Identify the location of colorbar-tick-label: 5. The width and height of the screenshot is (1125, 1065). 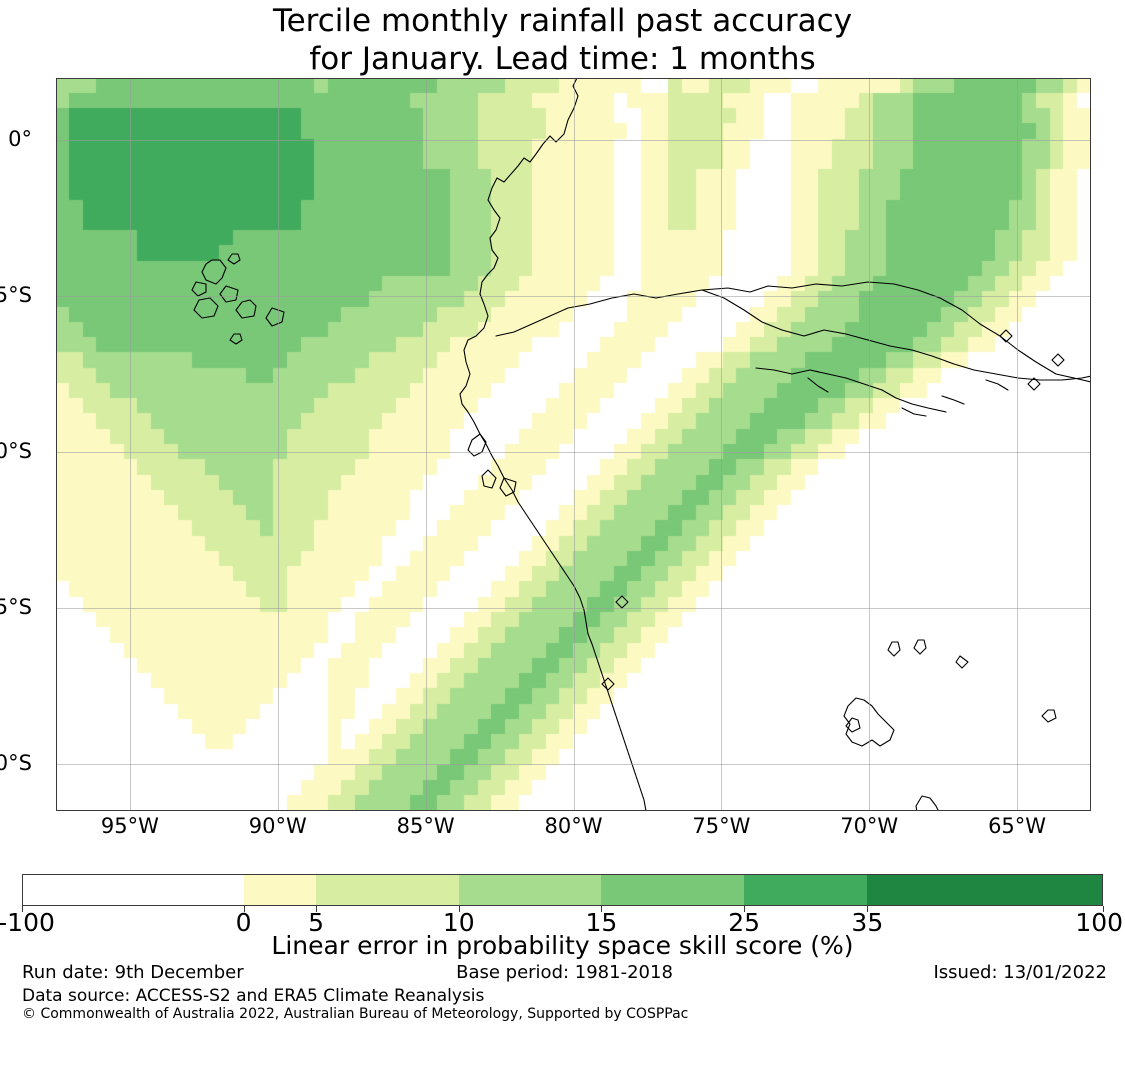
(316, 922).